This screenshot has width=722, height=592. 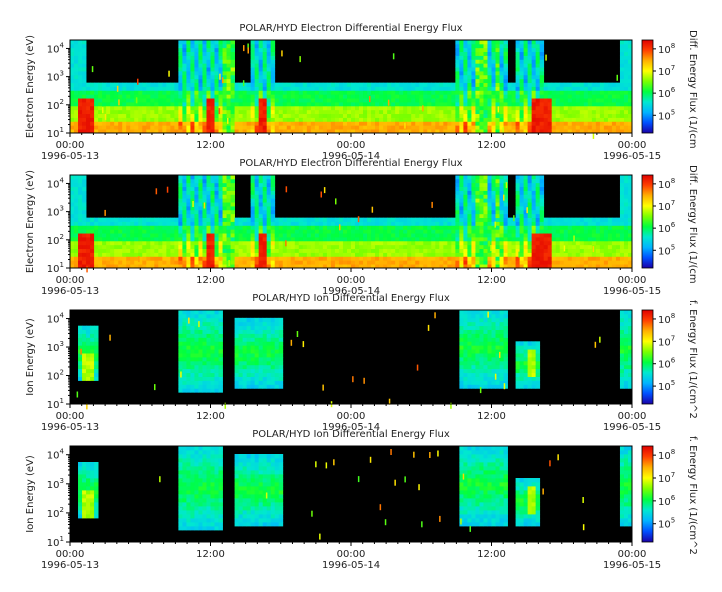 What do you see at coordinates (30, 86) in the screenshot?
I see `y-axis-label: Electron Energy (eV)` at bounding box center [30, 86].